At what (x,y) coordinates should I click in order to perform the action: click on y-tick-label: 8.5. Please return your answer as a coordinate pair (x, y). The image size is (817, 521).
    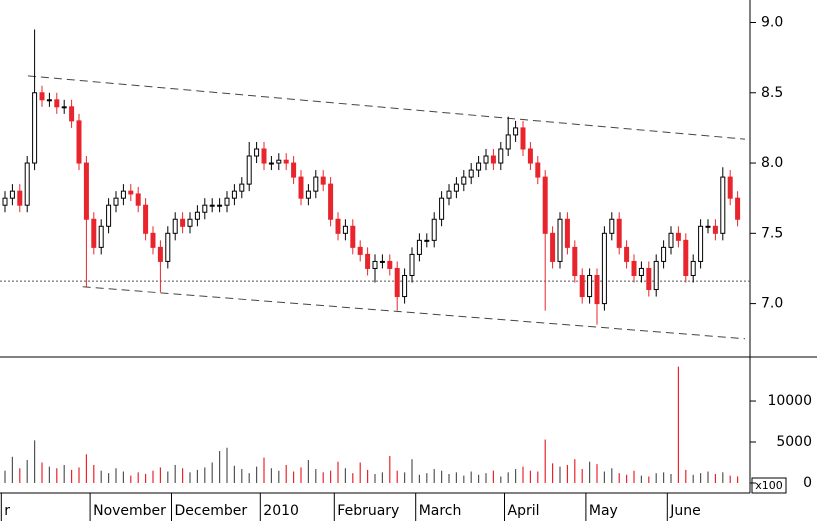
    Looking at the image, I should click on (772, 93).